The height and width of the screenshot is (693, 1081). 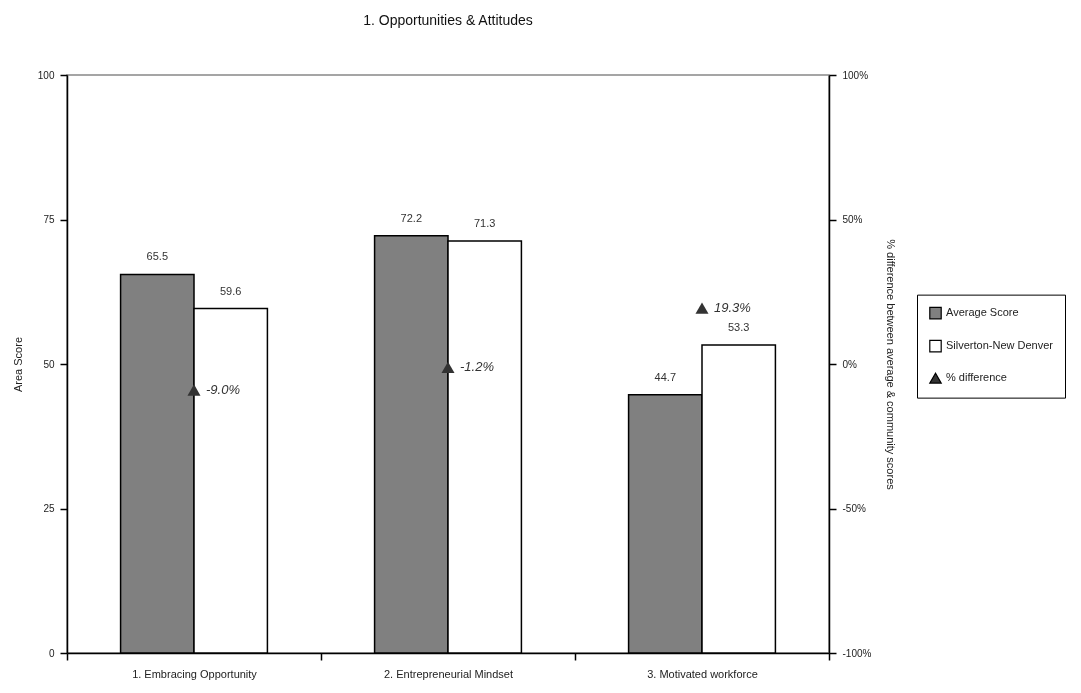 I want to click on y-tick-label: 100, so click(x=46, y=75).